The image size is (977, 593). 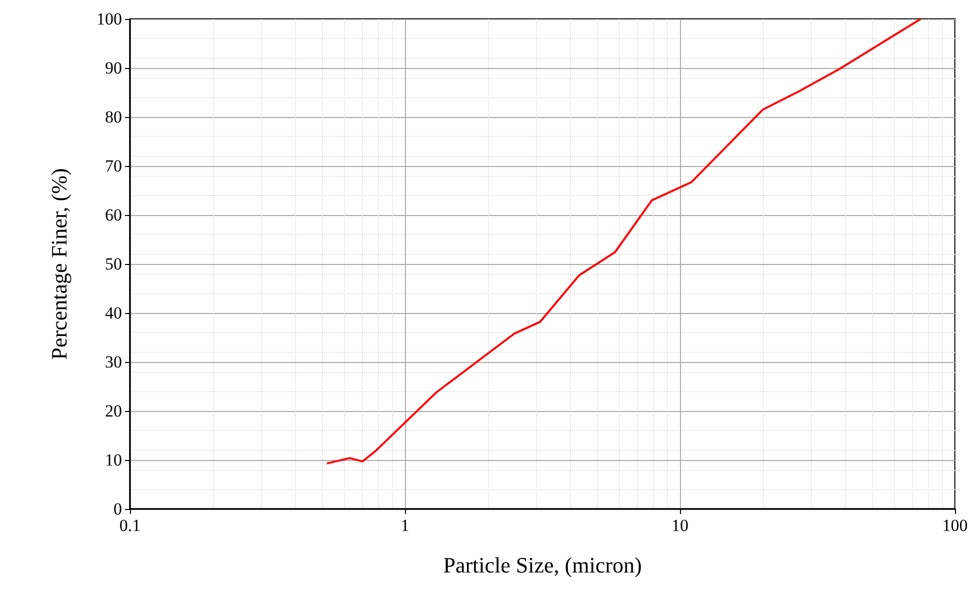 I want to click on y-tick-label: 80, so click(x=113, y=117).